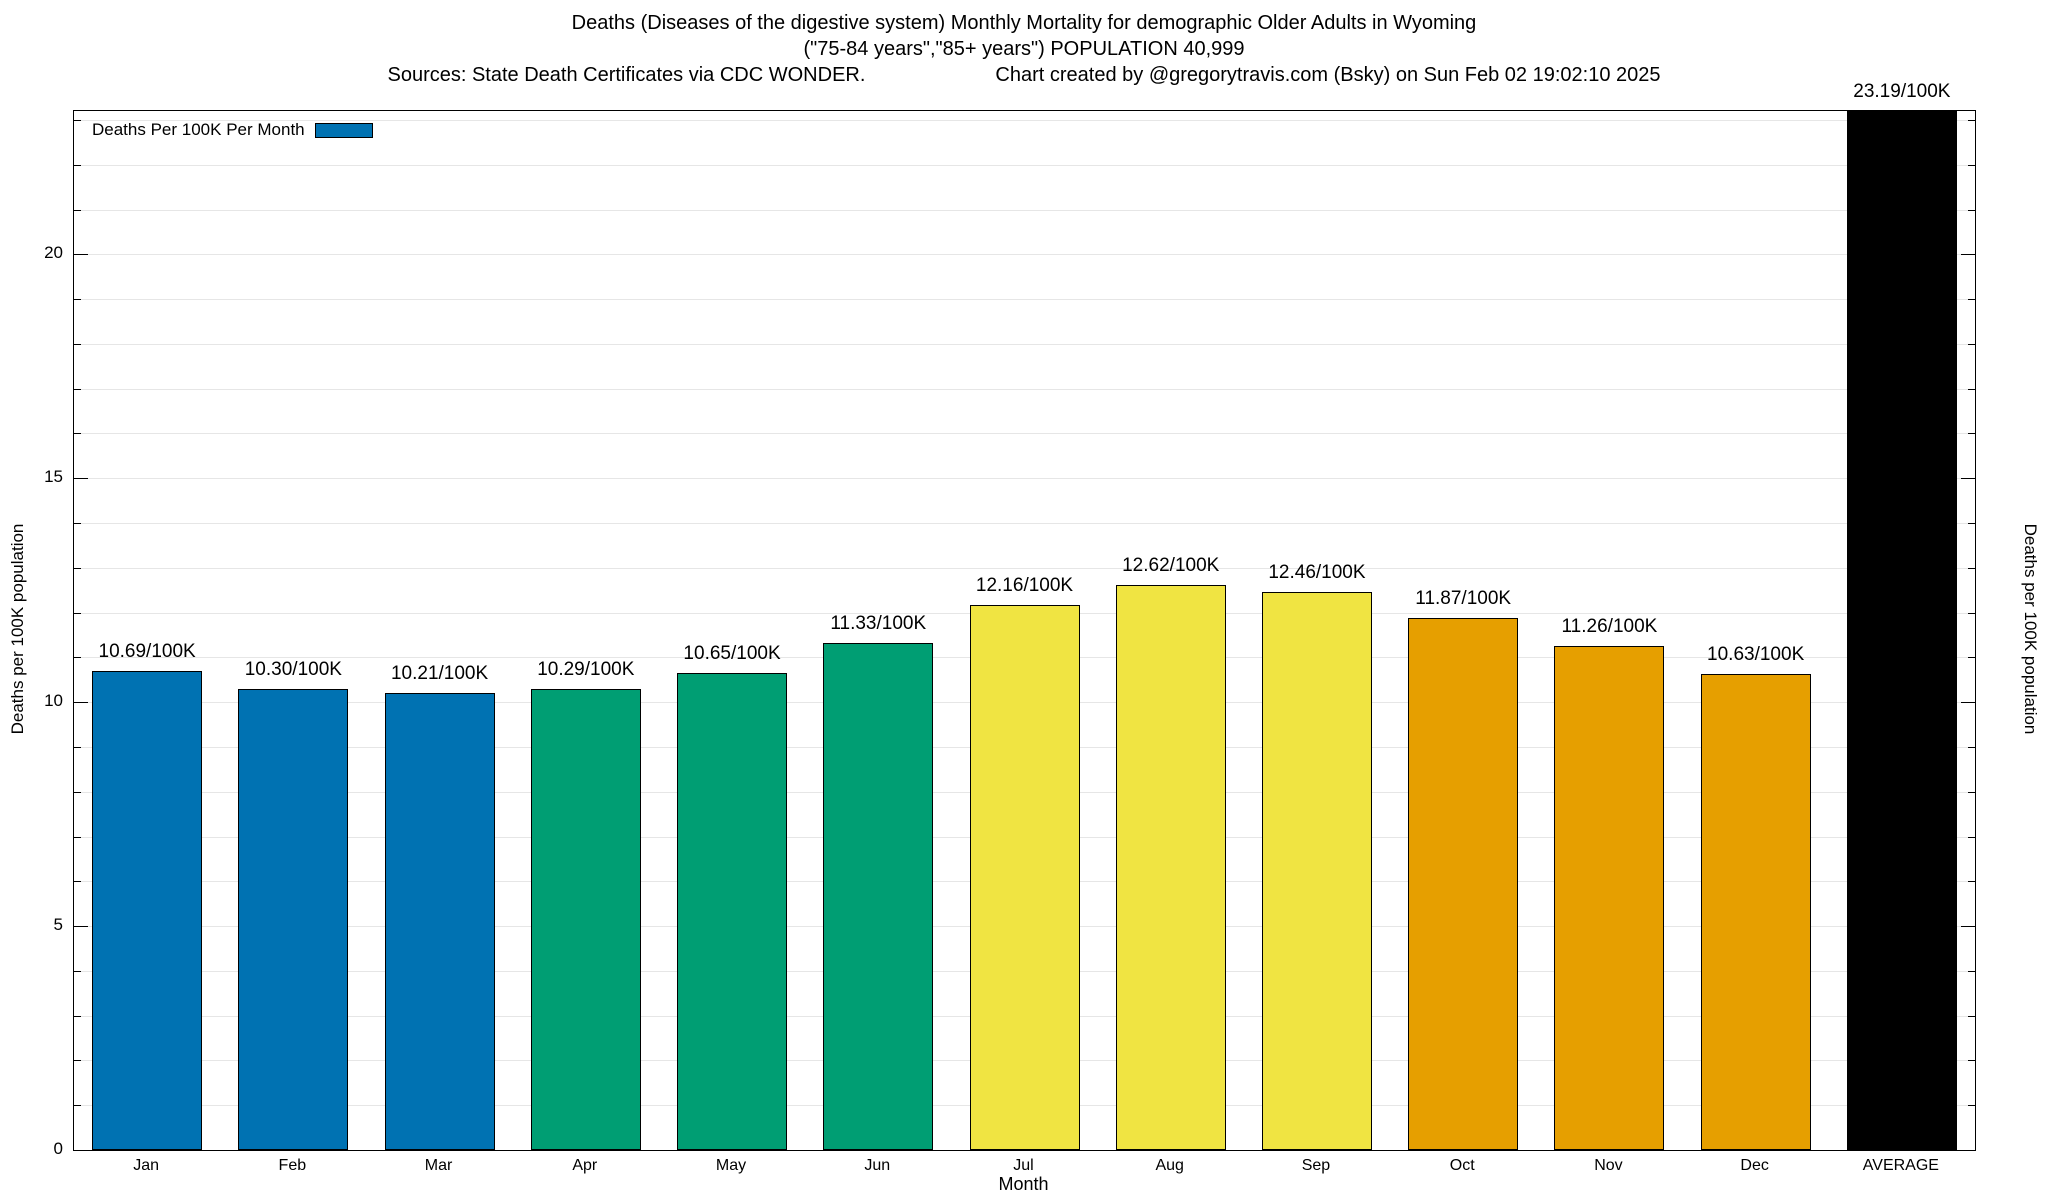  Describe the element at coordinates (146, 1165) in the screenshot. I see `x-category-label: Jan` at that location.